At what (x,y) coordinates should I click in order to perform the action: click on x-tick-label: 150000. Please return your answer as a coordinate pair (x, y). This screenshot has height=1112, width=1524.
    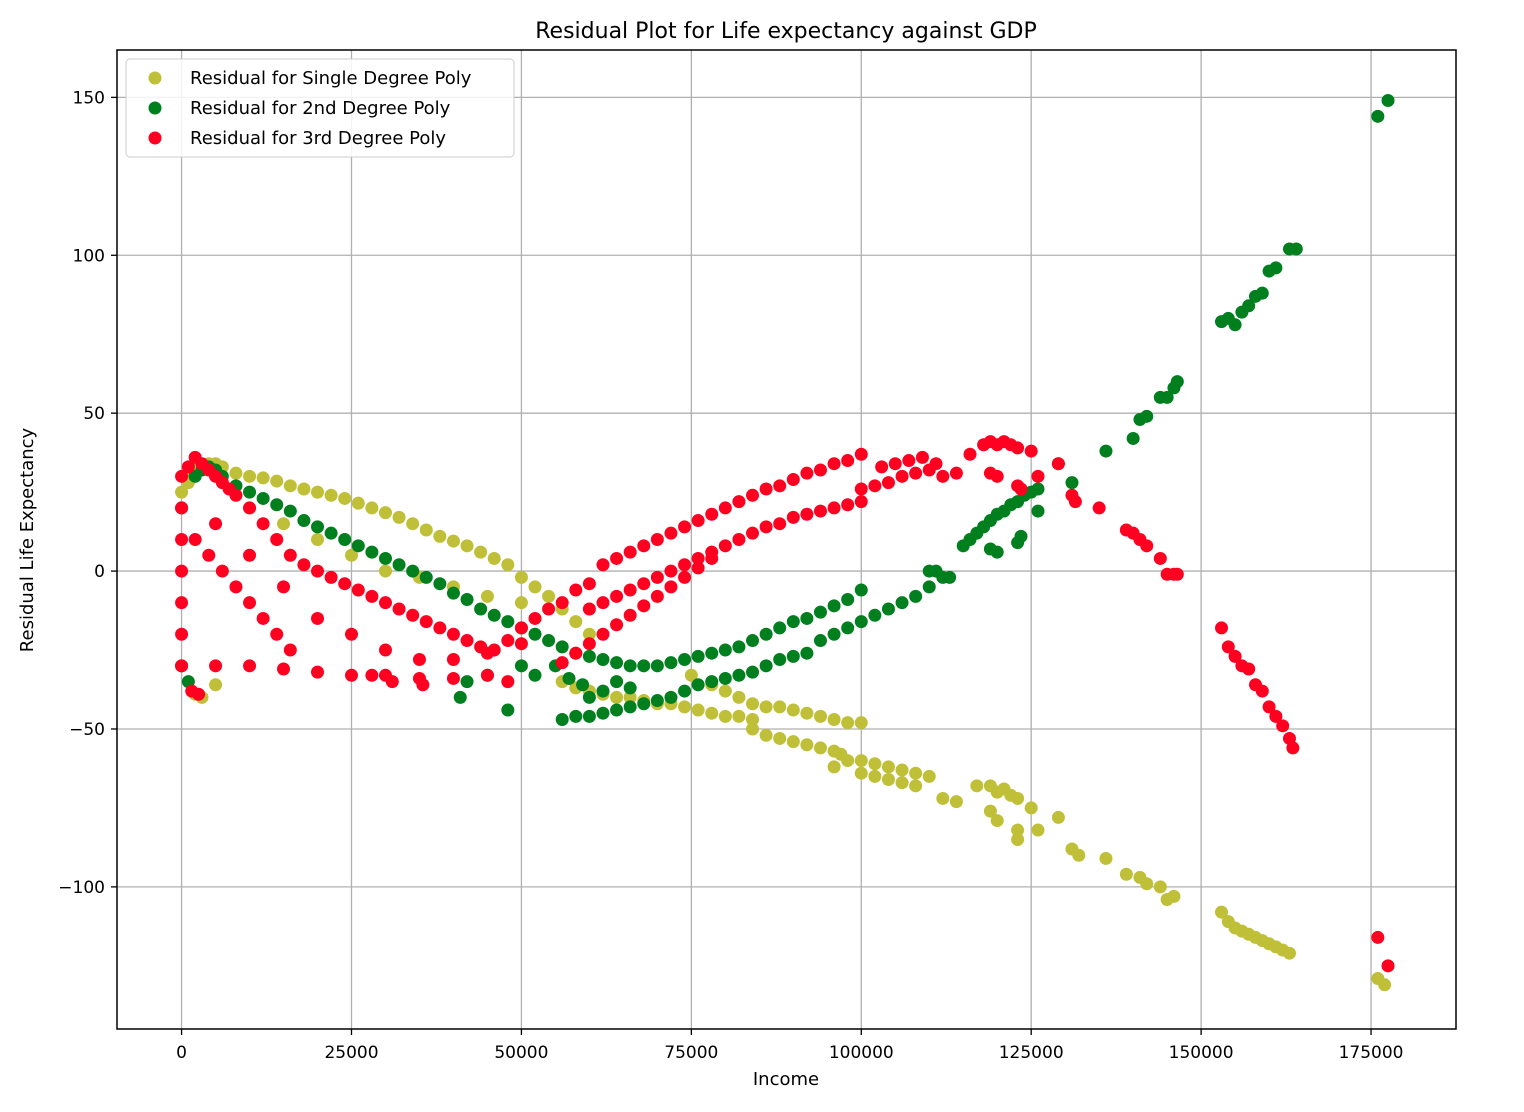
    Looking at the image, I should click on (1201, 1053).